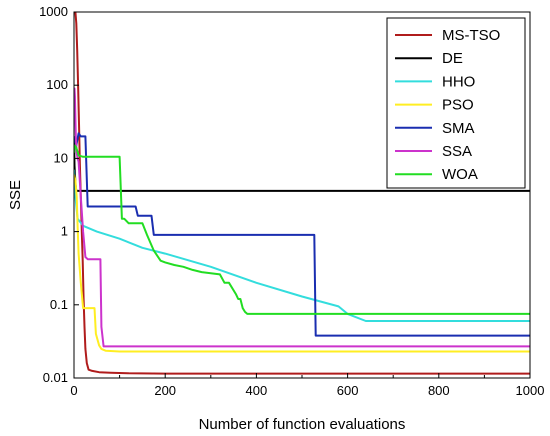  Describe the element at coordinates (15, 195) in the screenshot. I see `y-axis-title: SSE` at that location.